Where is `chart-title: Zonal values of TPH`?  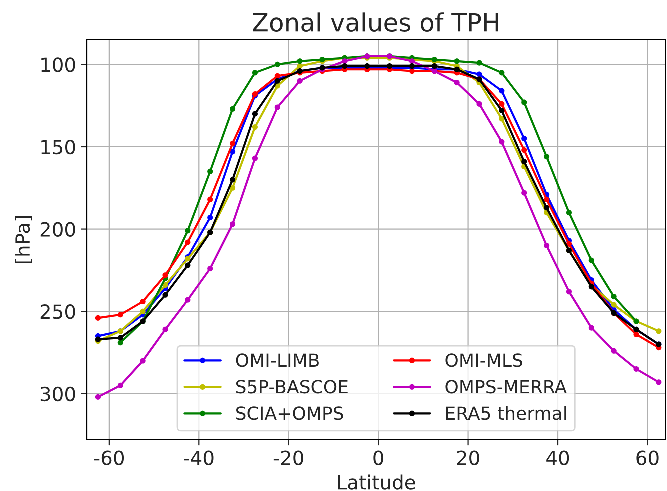 chart-title: Zonal values of TPH is located at coordinates (375, 22).